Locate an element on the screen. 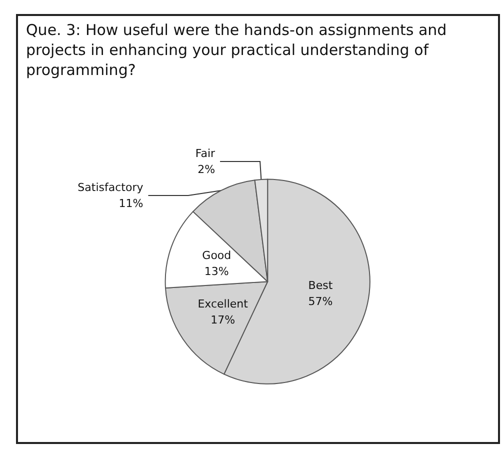 This screenshot has width=504, height=472. data-label: 57% is located at coordinates (320, 301).